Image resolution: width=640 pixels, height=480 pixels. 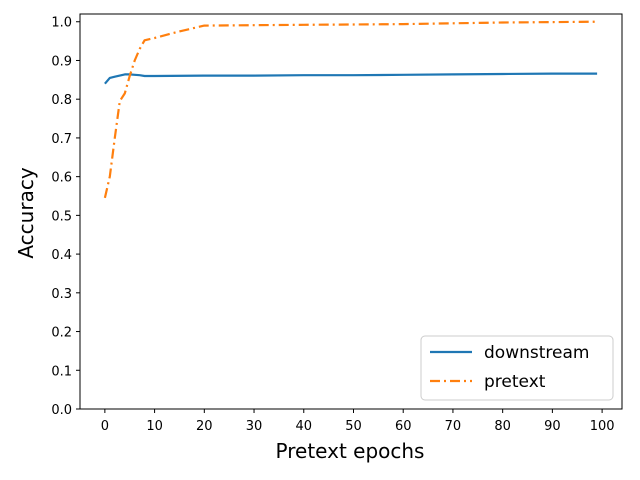 What do you see at coordinates (26, 212) in the screenshot?
I see `y-axis-label: Accuracy` at bounding box center [26, 212].